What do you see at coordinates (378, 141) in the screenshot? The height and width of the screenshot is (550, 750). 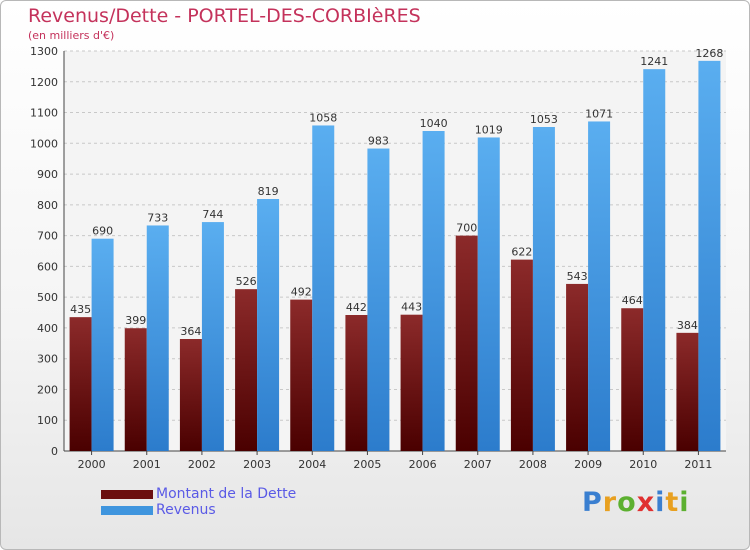 I see `data-label: 983` at bounding box center [378, 141].